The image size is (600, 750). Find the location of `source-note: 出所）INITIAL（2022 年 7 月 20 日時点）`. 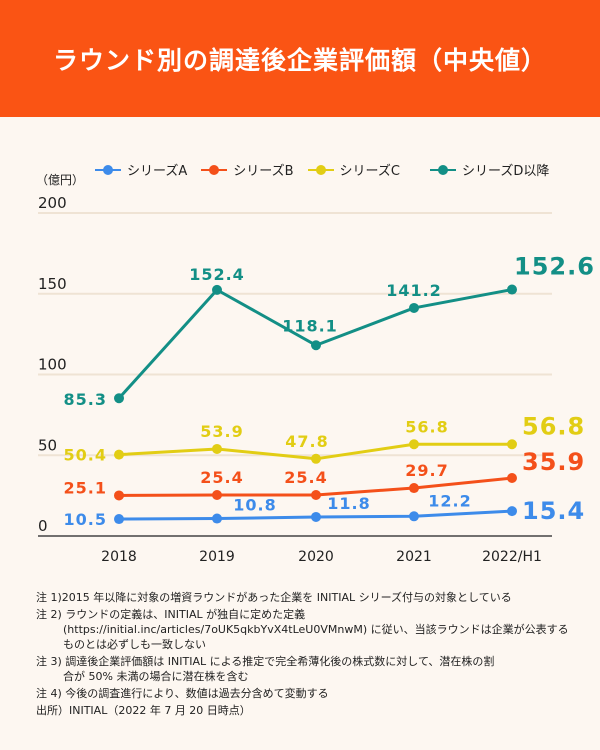

source-note: 出所）INITIAL（2022 年 7 月 20 日時点） is located at coordinates (143, 710).